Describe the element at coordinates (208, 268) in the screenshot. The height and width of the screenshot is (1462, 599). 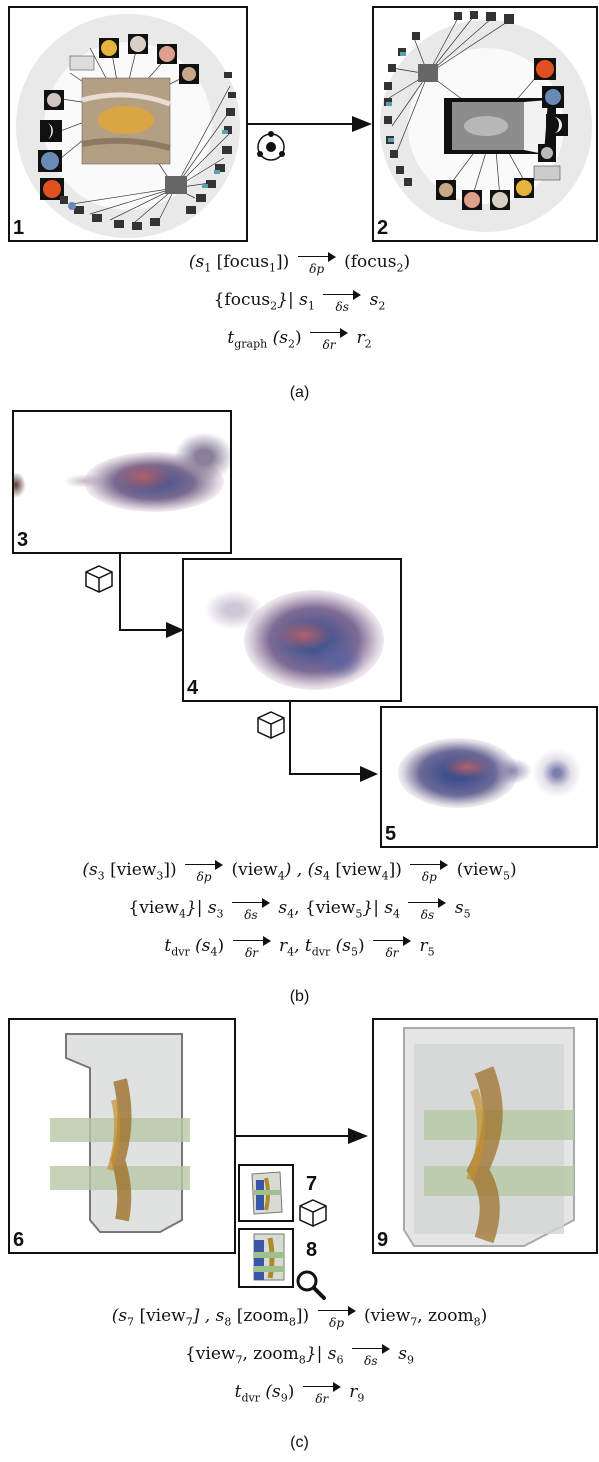
I see `eq-sub: 1` at that location.